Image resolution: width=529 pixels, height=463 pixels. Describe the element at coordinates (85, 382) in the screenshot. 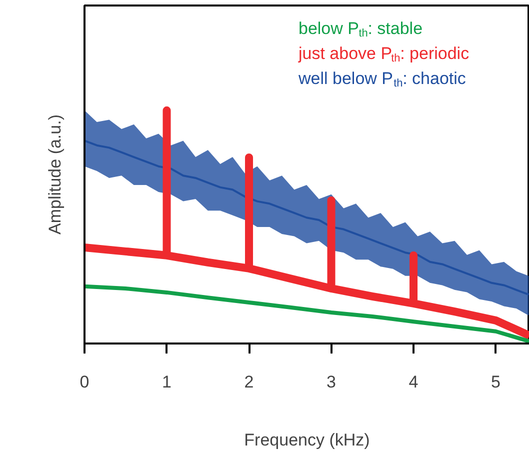

I see `x-tick-label: 0` at that location.